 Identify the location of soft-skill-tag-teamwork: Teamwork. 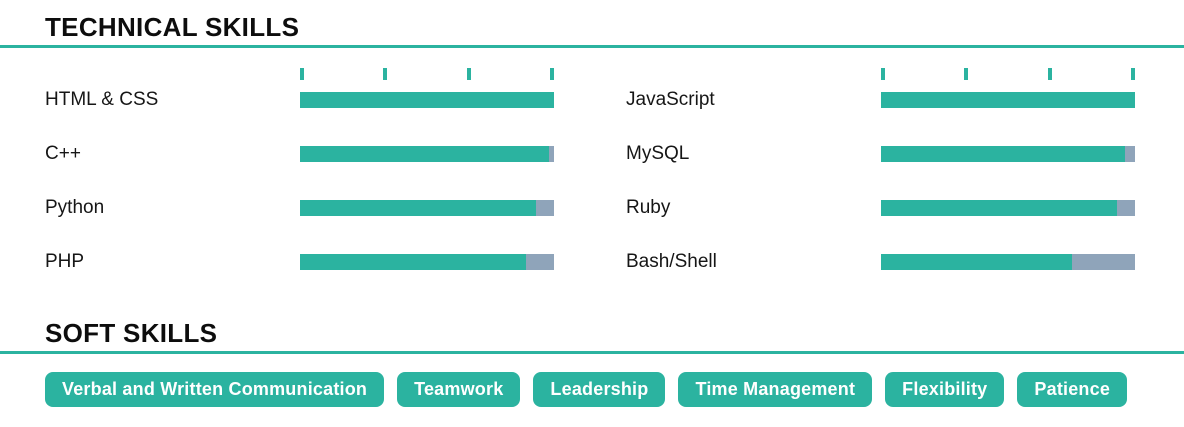
(459, 389).